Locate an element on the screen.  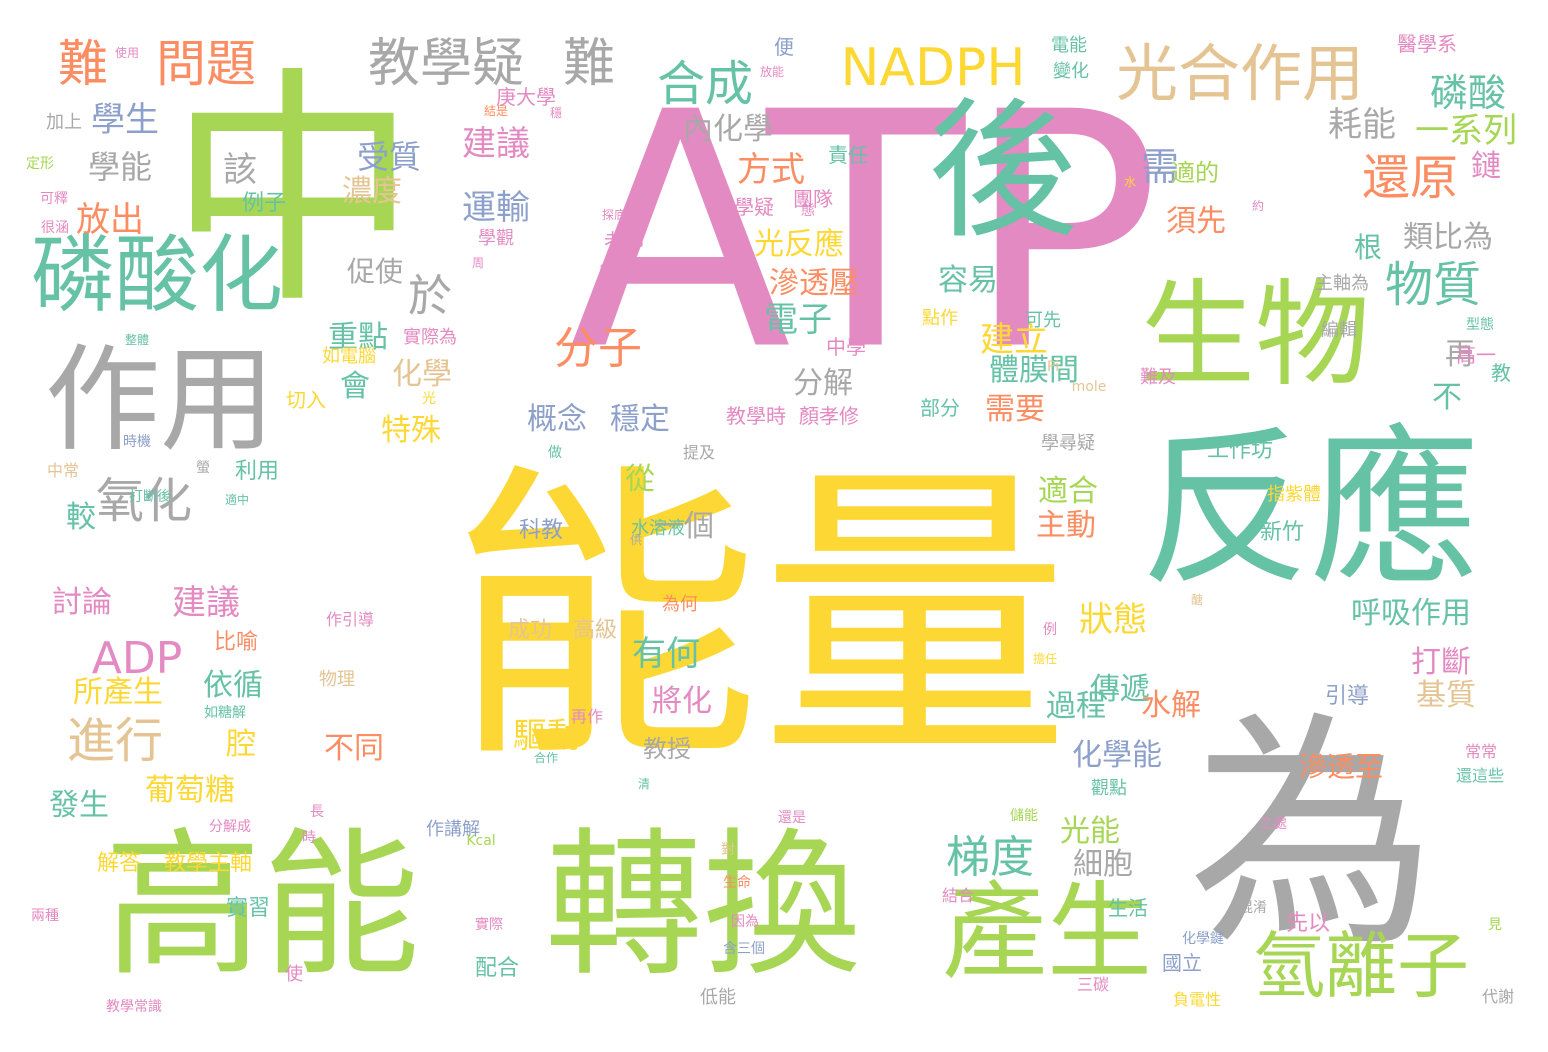
cloud-word: 高級 is located at coordinates (595, 630).